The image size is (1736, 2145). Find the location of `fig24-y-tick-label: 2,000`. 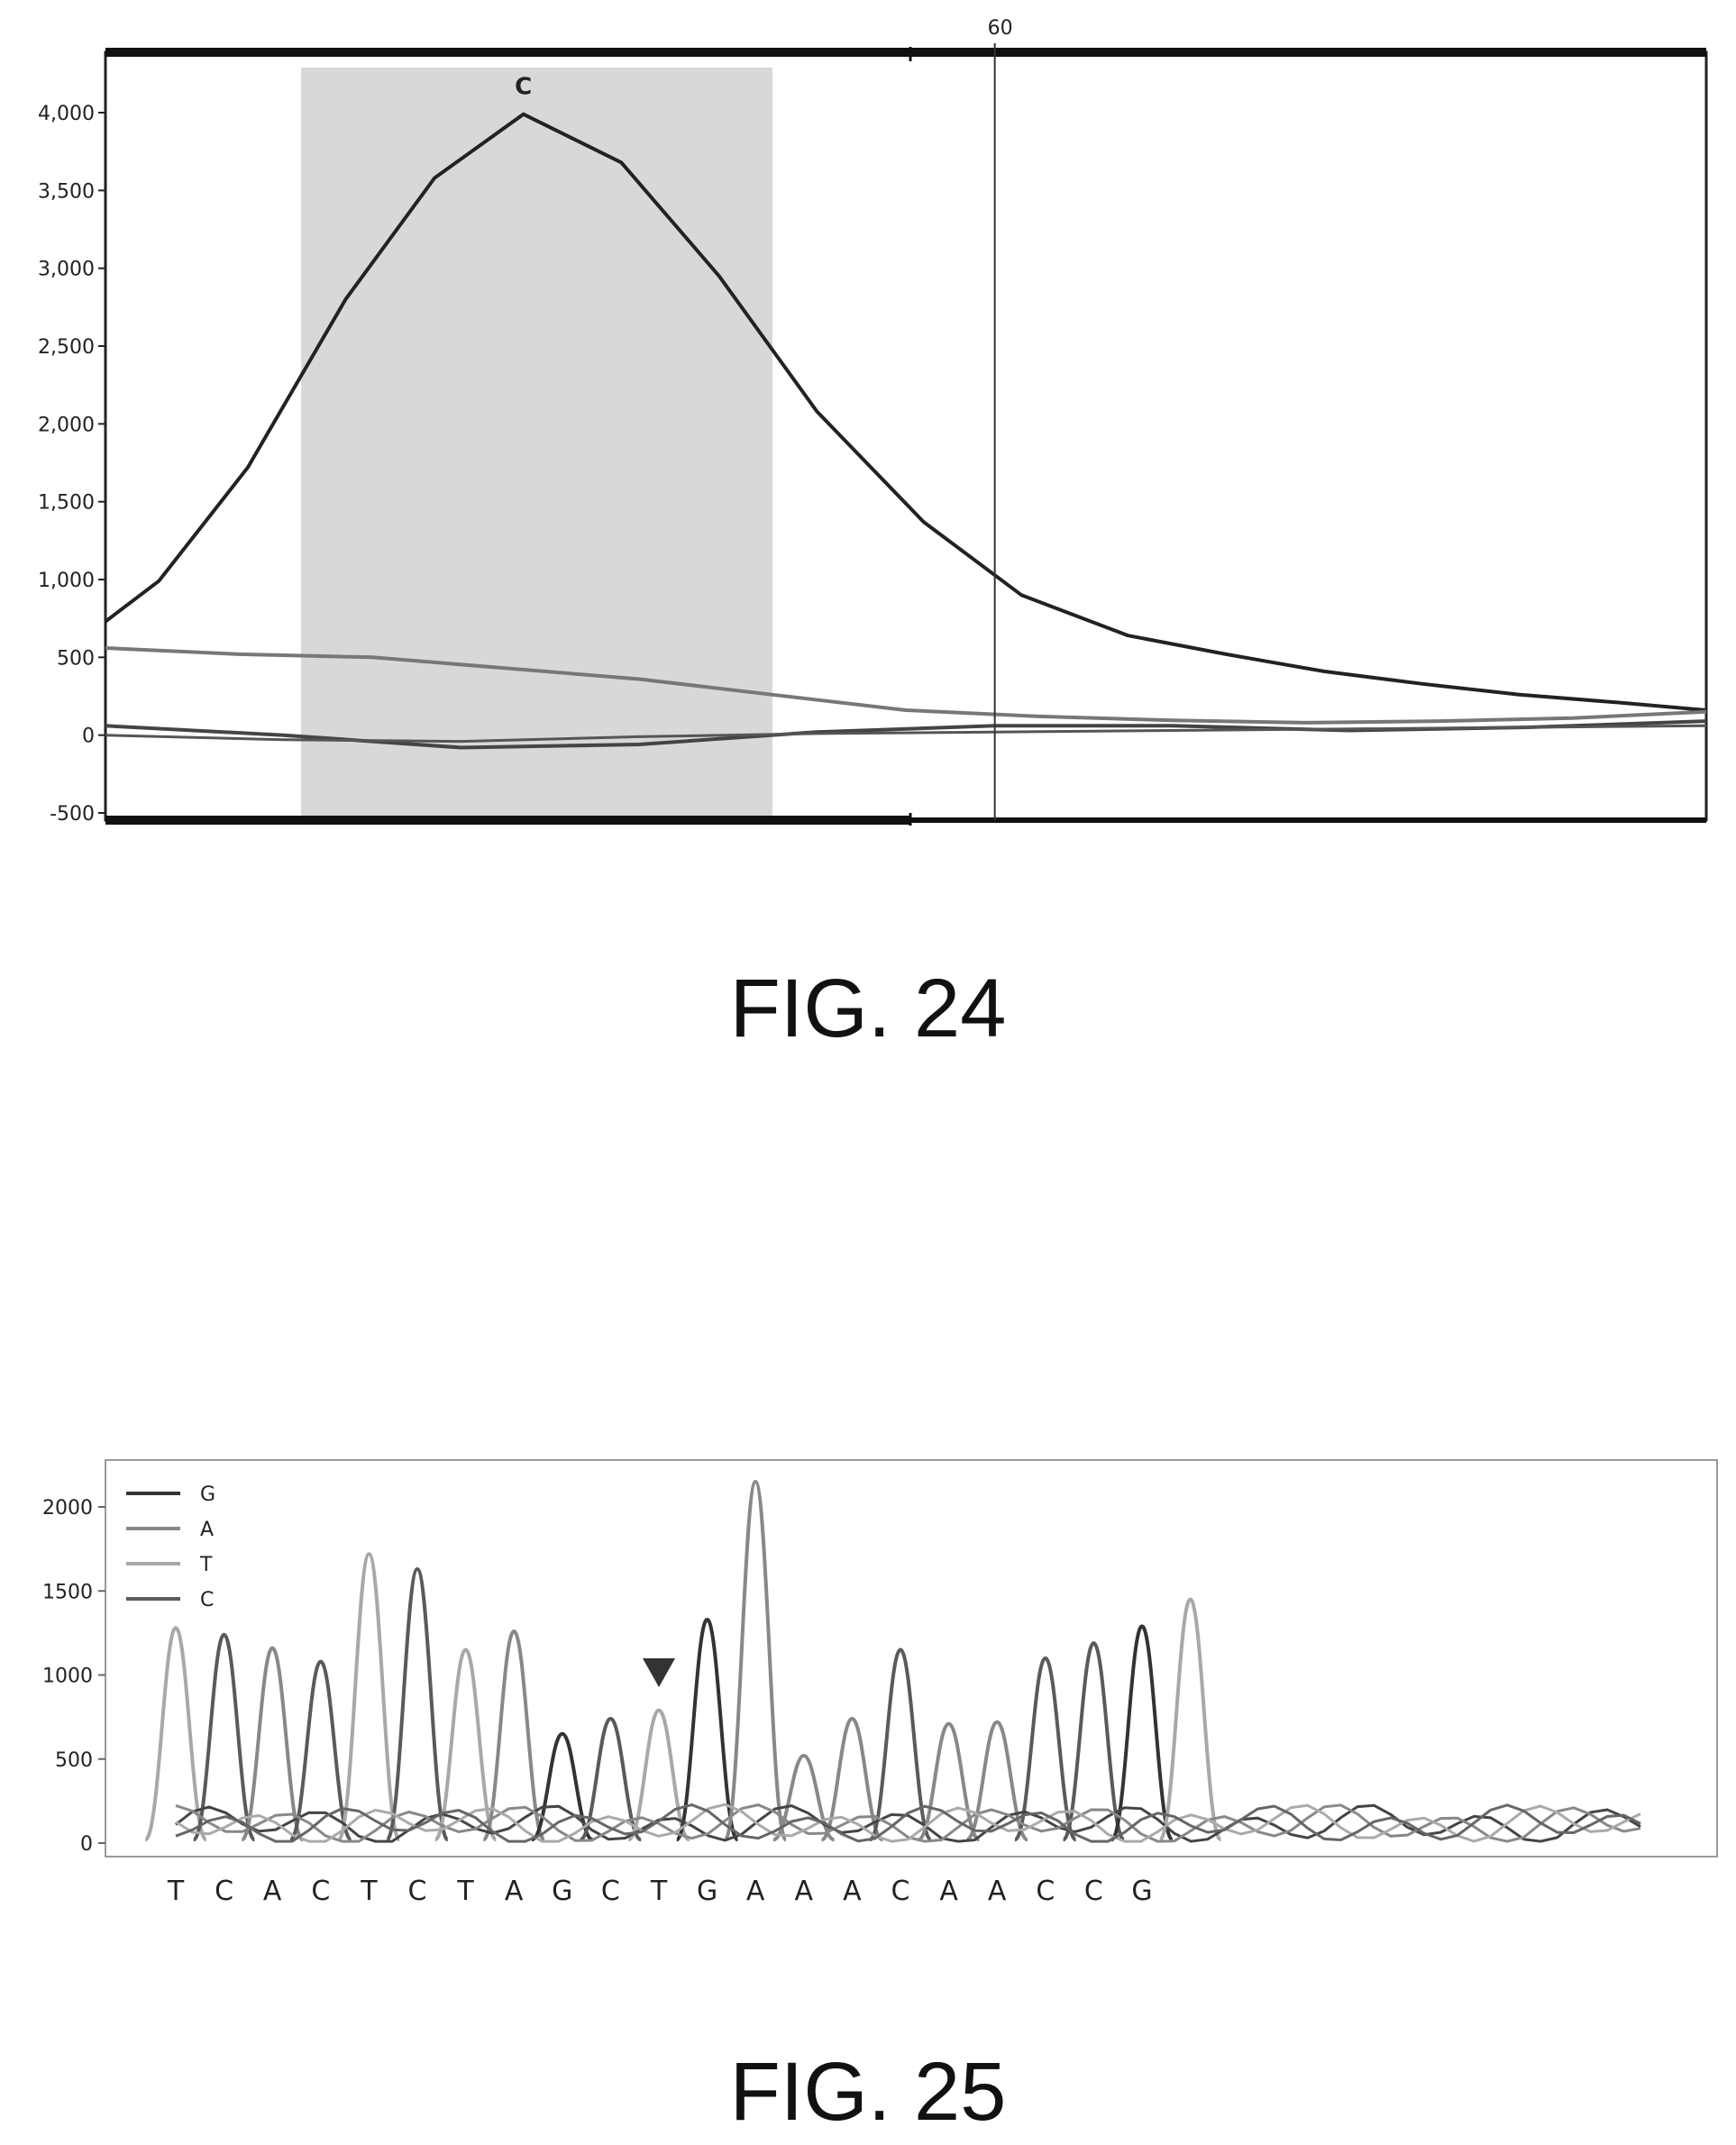

fig24-y-tick-label: 2,000 is located at coordinates (66, 425).